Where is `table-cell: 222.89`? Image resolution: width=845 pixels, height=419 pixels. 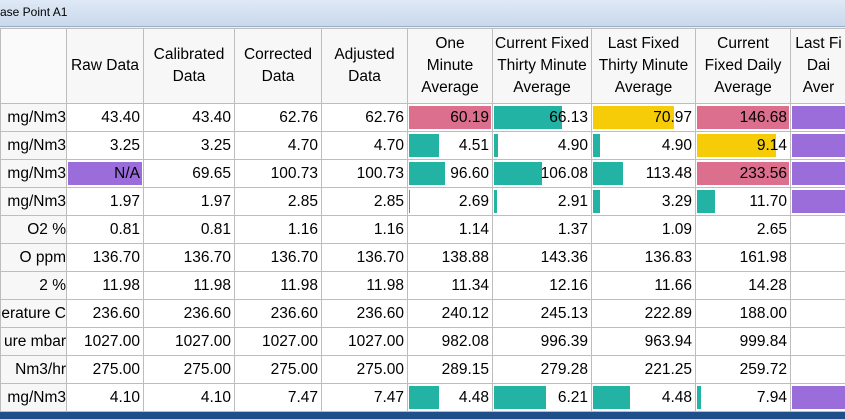
table-cell: 222.89 is located at coordinates (643, 313).